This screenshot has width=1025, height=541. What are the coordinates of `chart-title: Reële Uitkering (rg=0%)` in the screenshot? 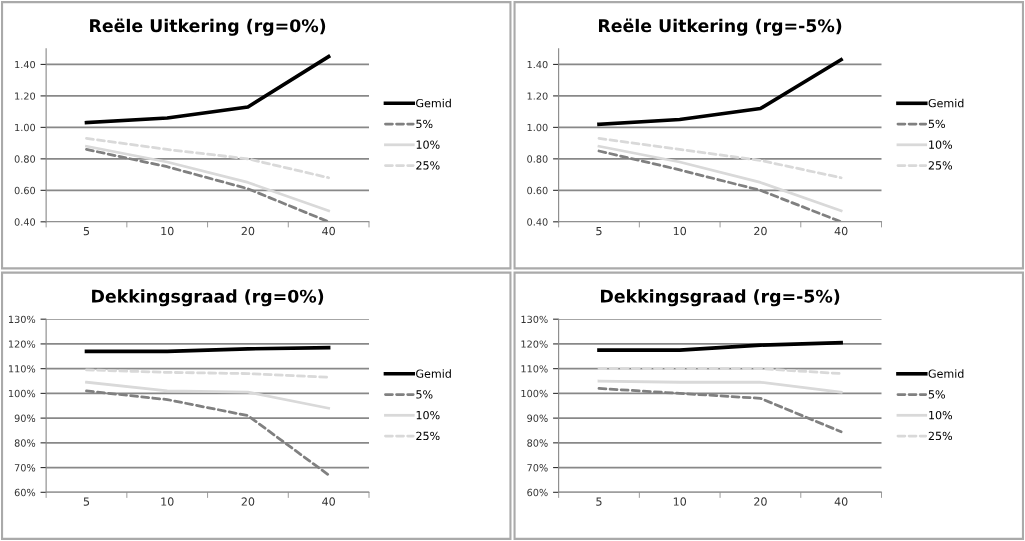 It's located at (208, 27).